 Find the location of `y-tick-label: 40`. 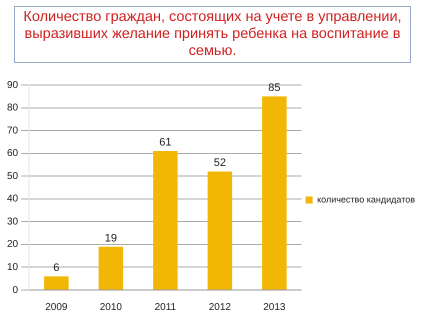

y-tick-label: 40 is located at coordinates (13, 199).